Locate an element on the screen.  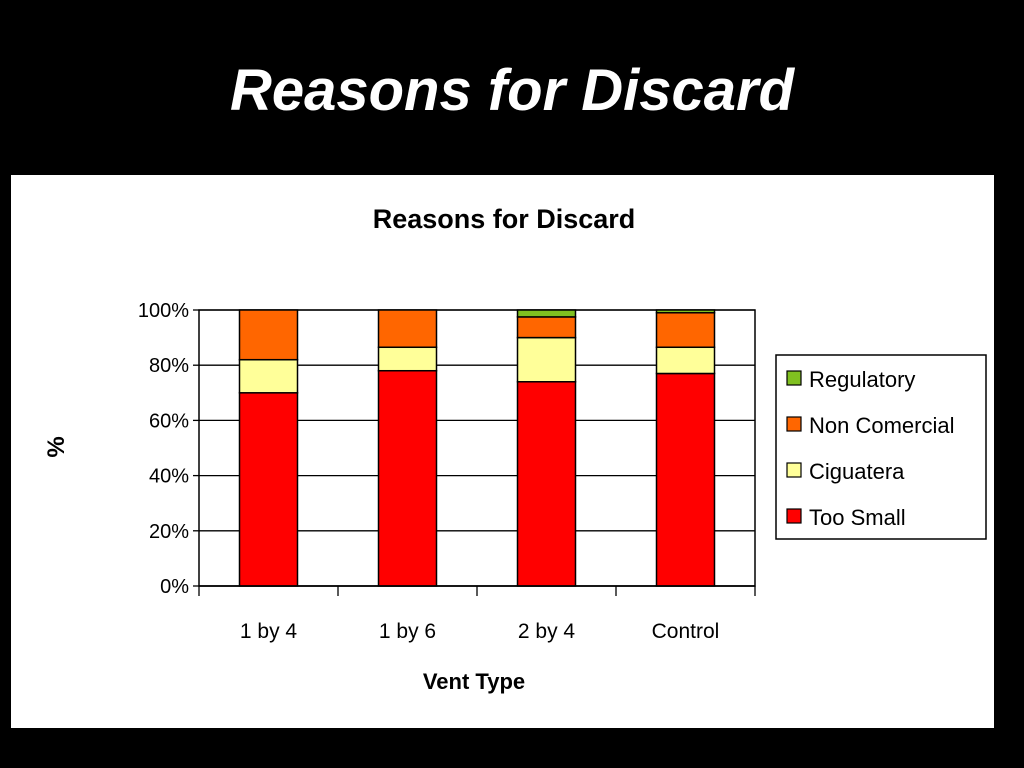
y-tick-label: 100% is located at coordinates (163, 311).